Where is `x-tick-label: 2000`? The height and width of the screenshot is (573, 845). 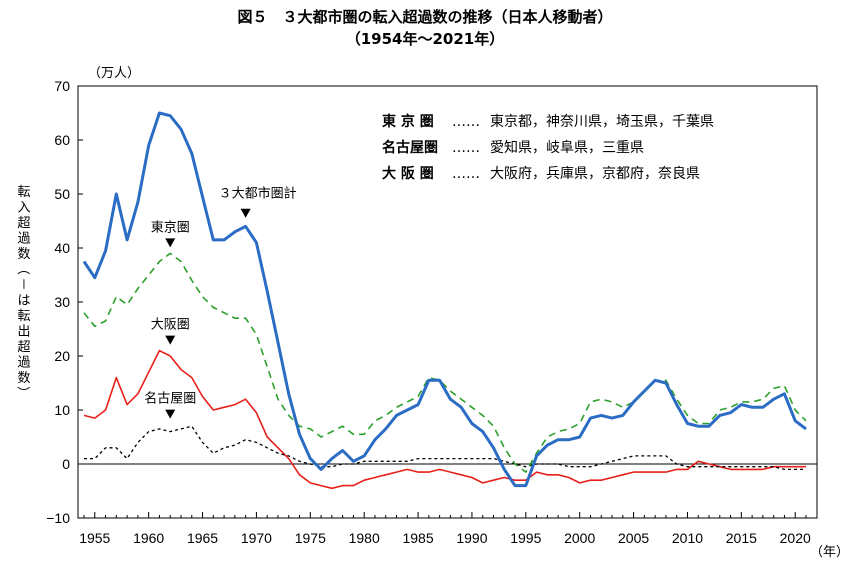
x-tick-label: 2000 is located at coordinates (579, 538).